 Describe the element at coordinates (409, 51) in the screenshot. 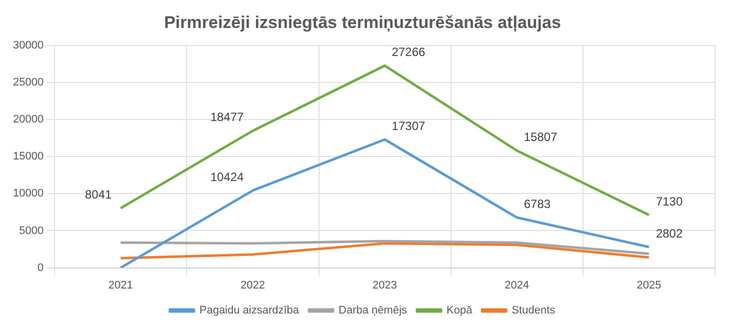

I see `data-label: 27266` at that location.